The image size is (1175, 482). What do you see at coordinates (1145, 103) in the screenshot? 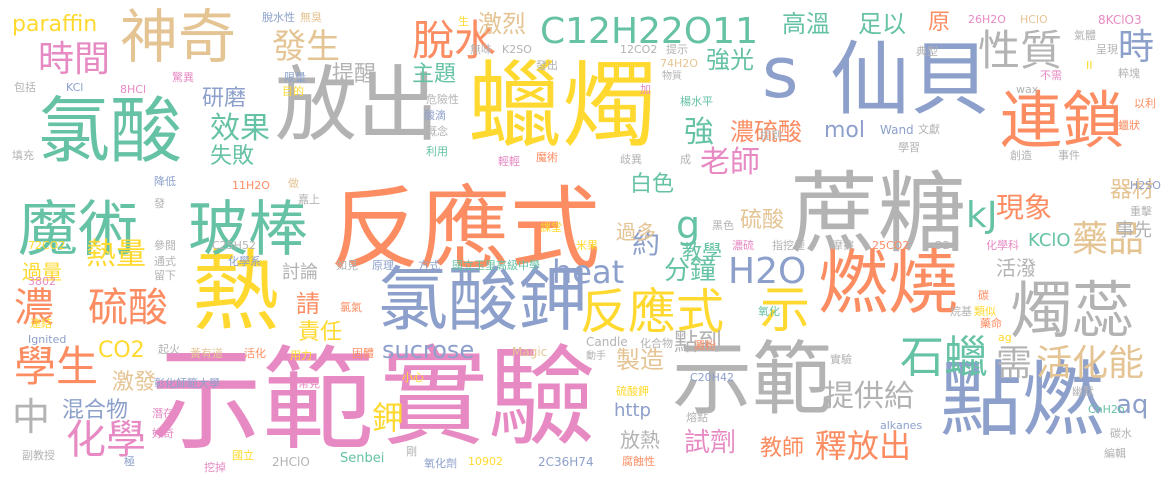
I see `small-word: 以利` at bounding box center [1145, 103].